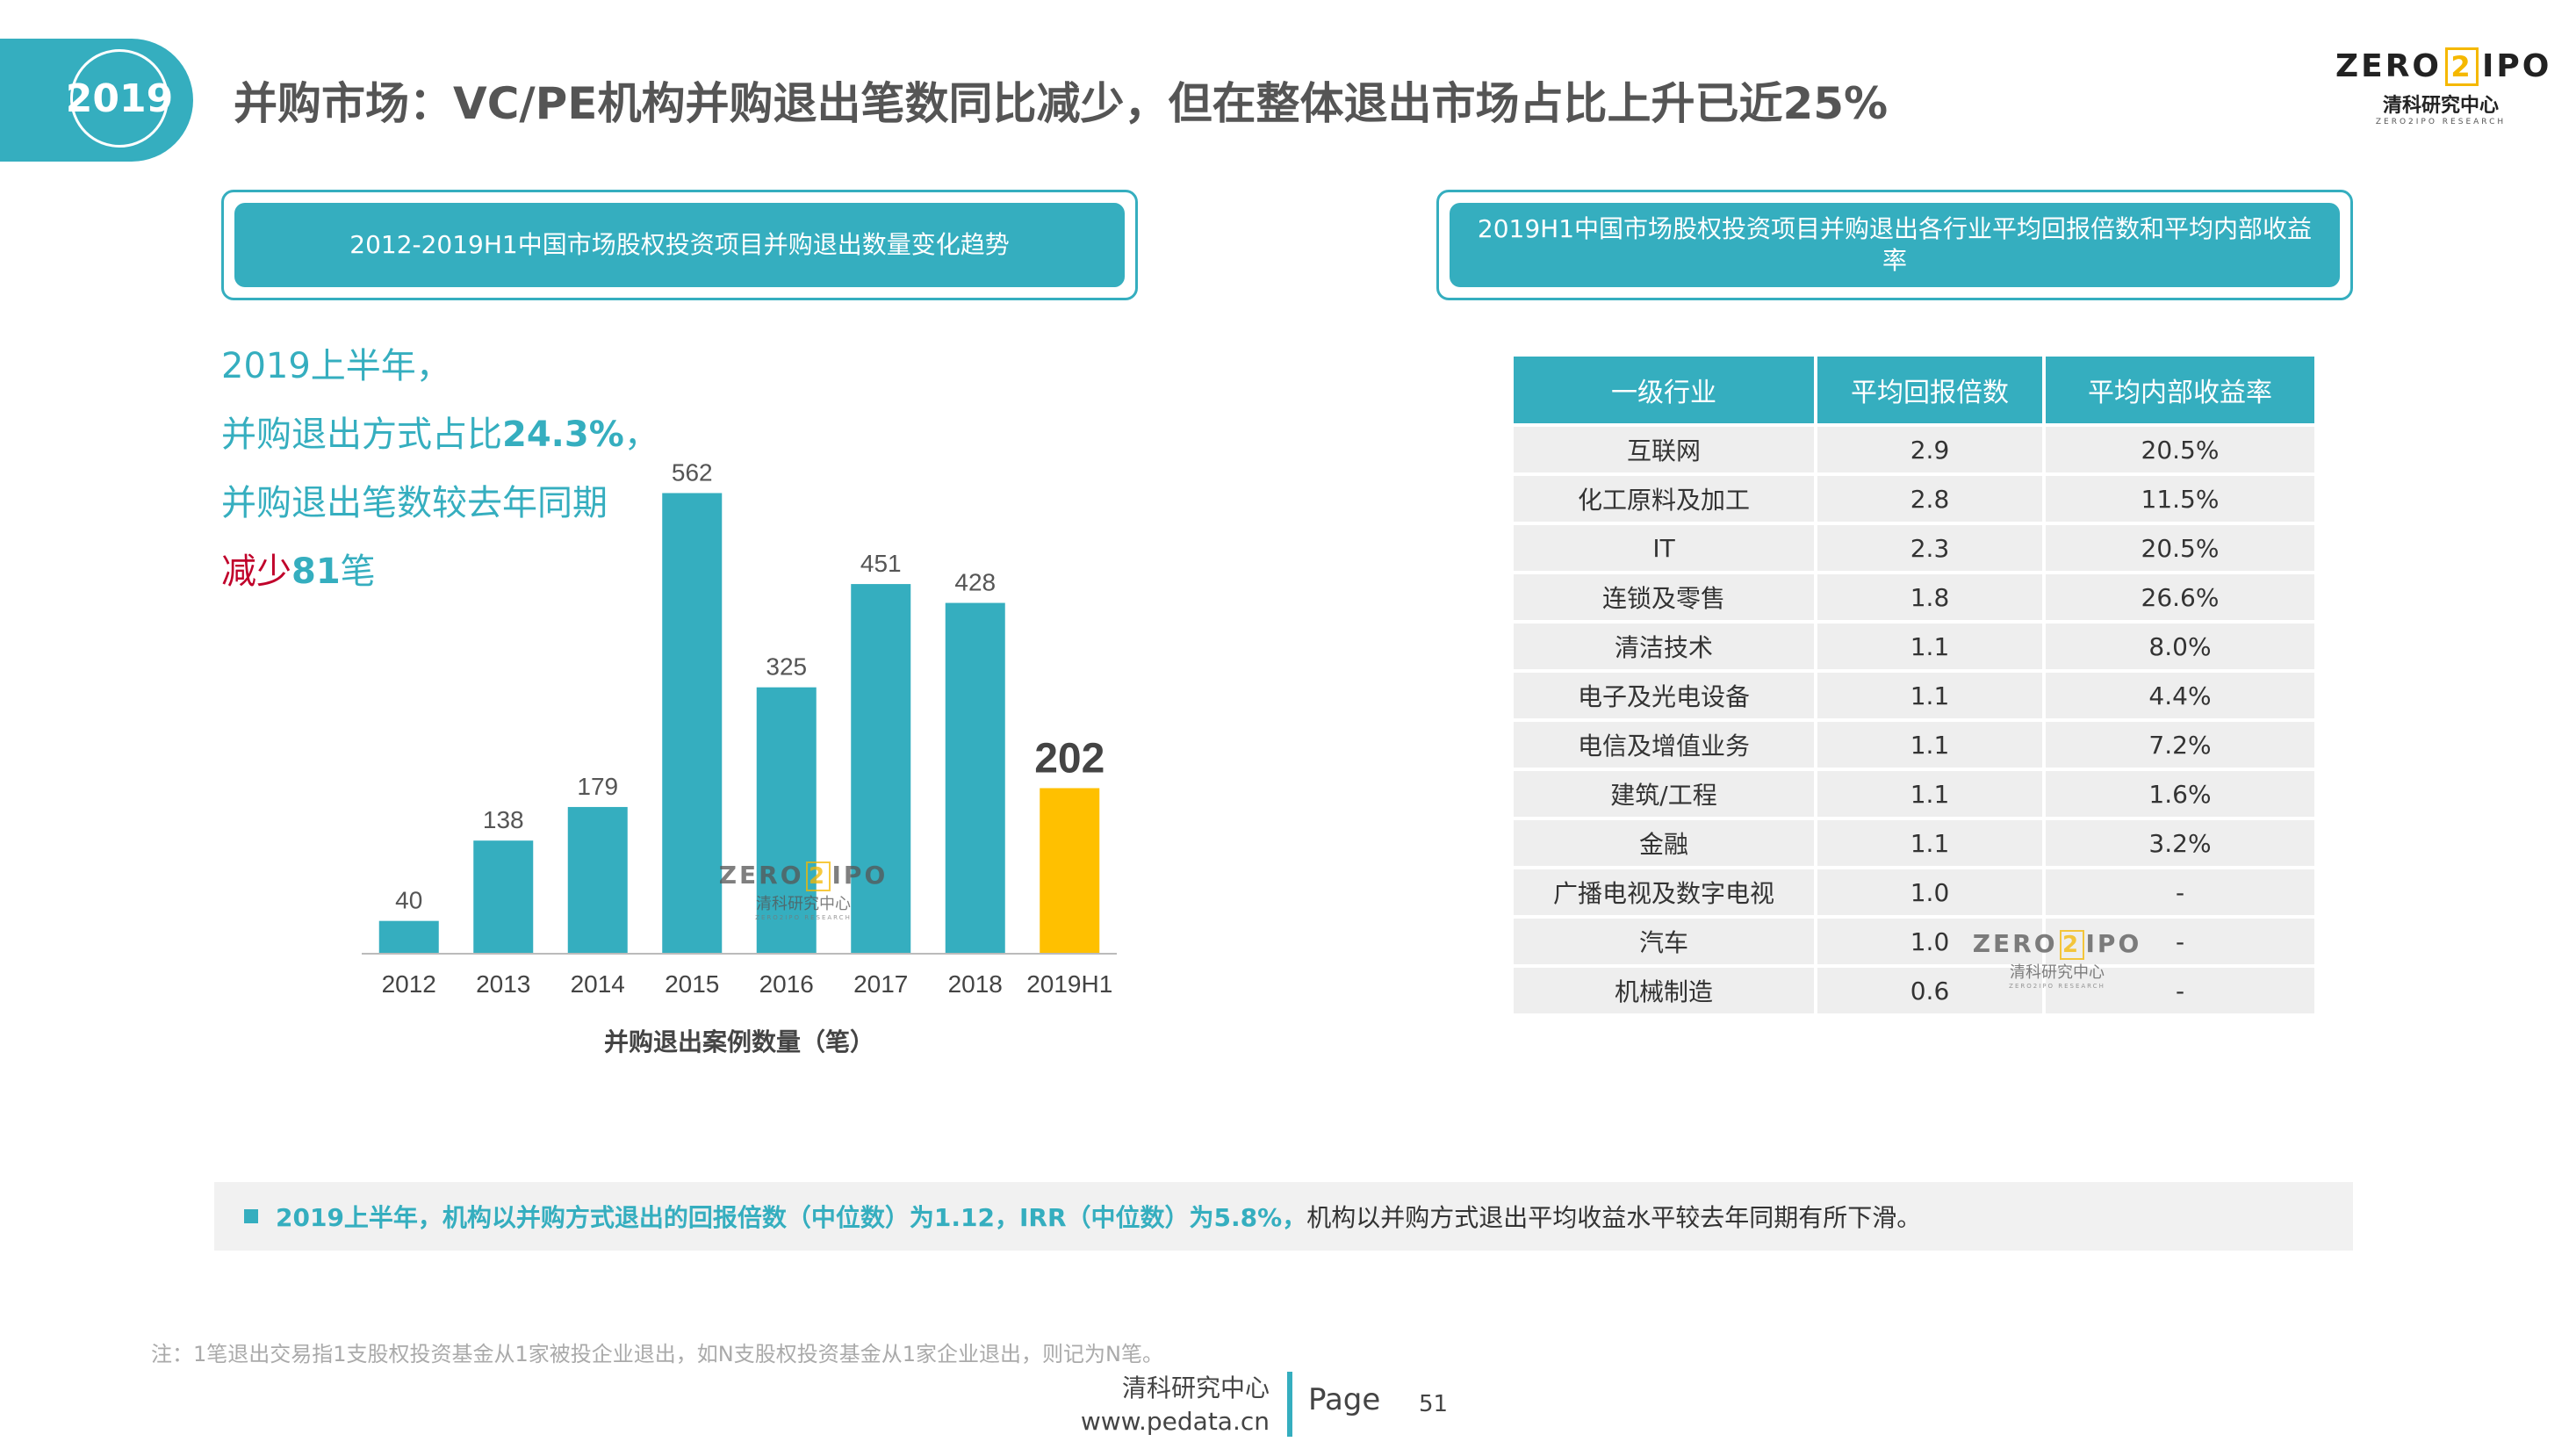  I want to click on irr-cell: 4.4%, so click(2180, 696).